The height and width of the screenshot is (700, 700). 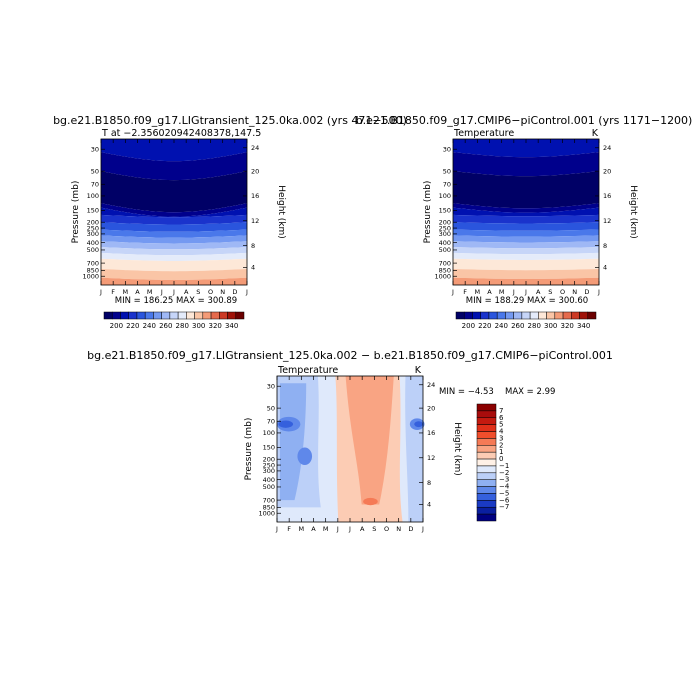 What do you see at coordinates (271, 408) in the screenshot?
I see `y-tick-label: 50` at bounding box center [271, 408].